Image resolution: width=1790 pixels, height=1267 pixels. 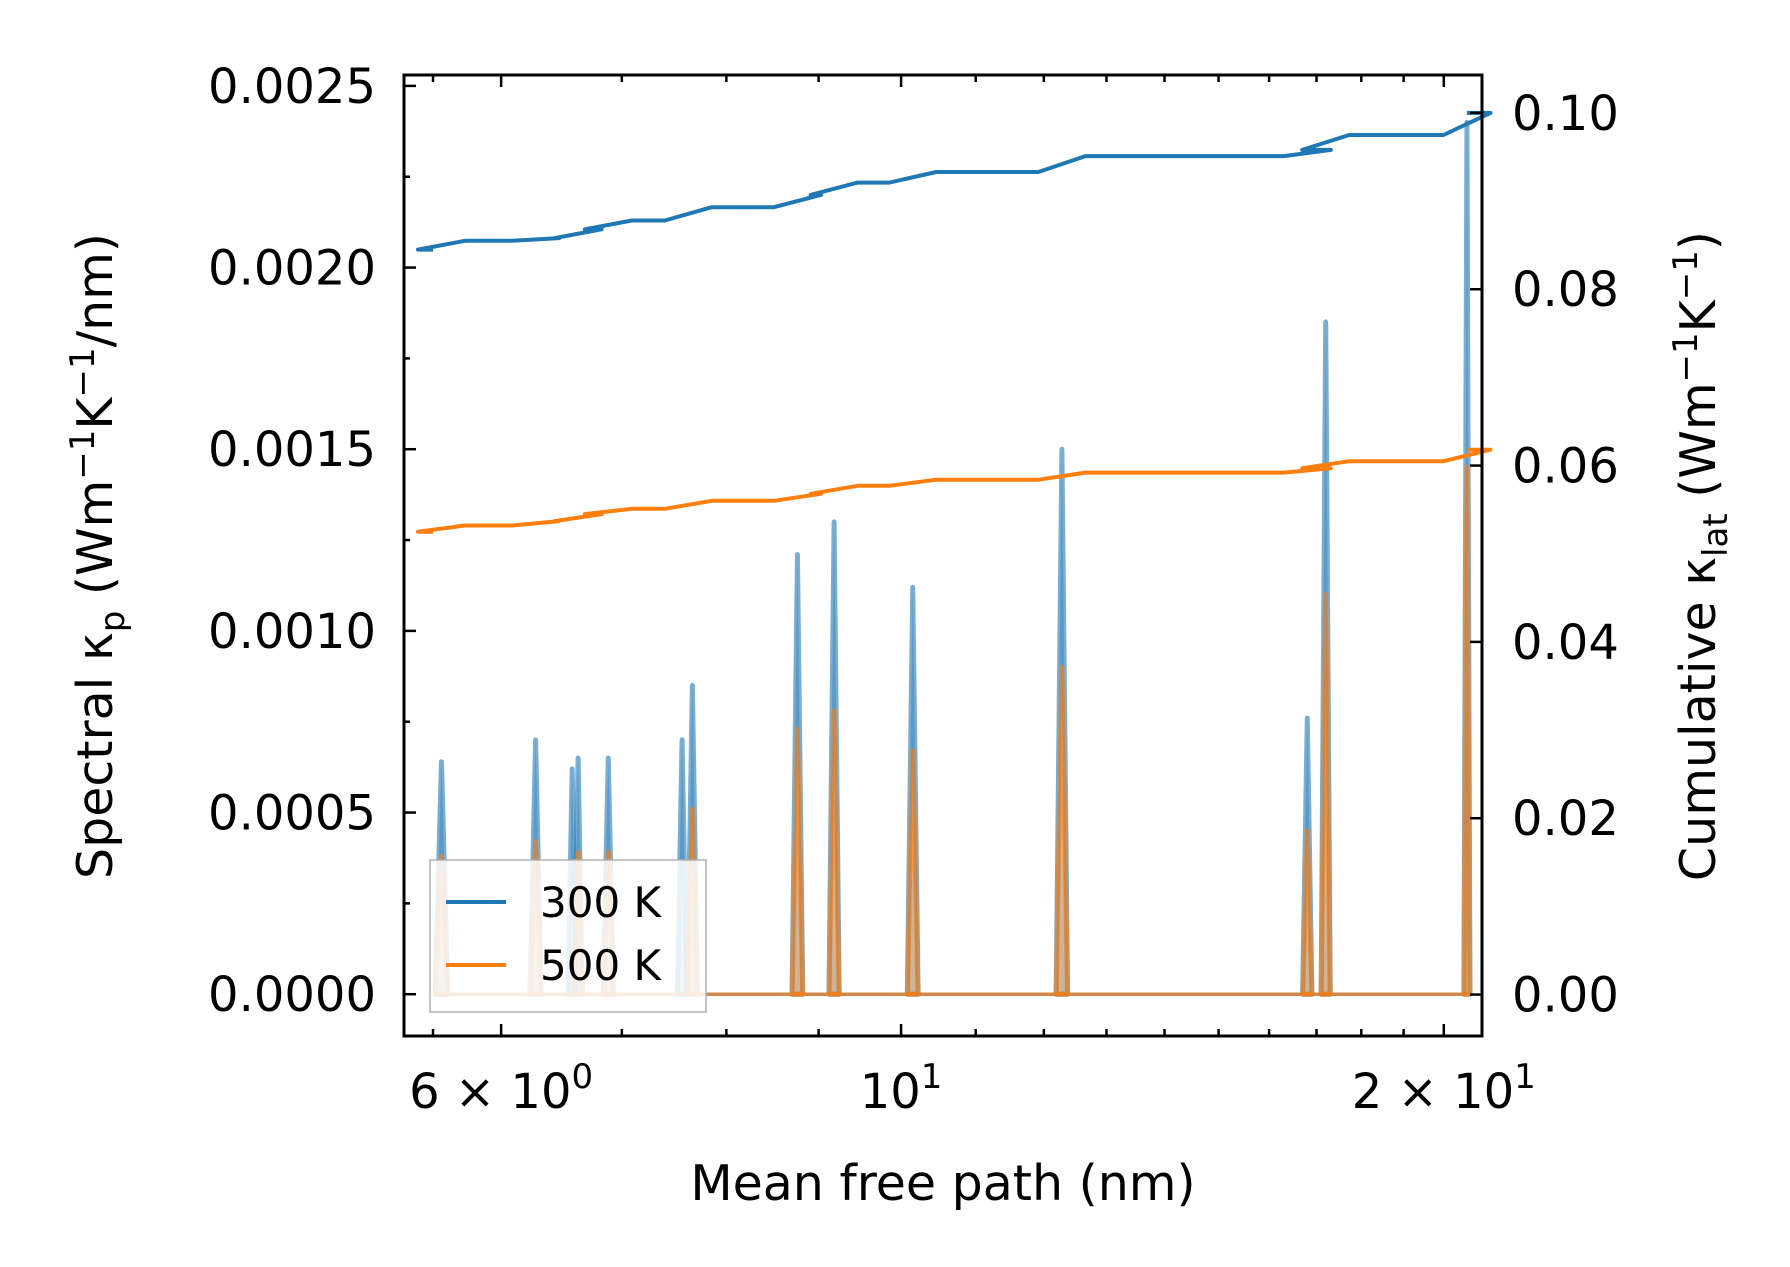 I want to click on x-tick-label: 2 × 10¹, so click(x=1444, y=1088).